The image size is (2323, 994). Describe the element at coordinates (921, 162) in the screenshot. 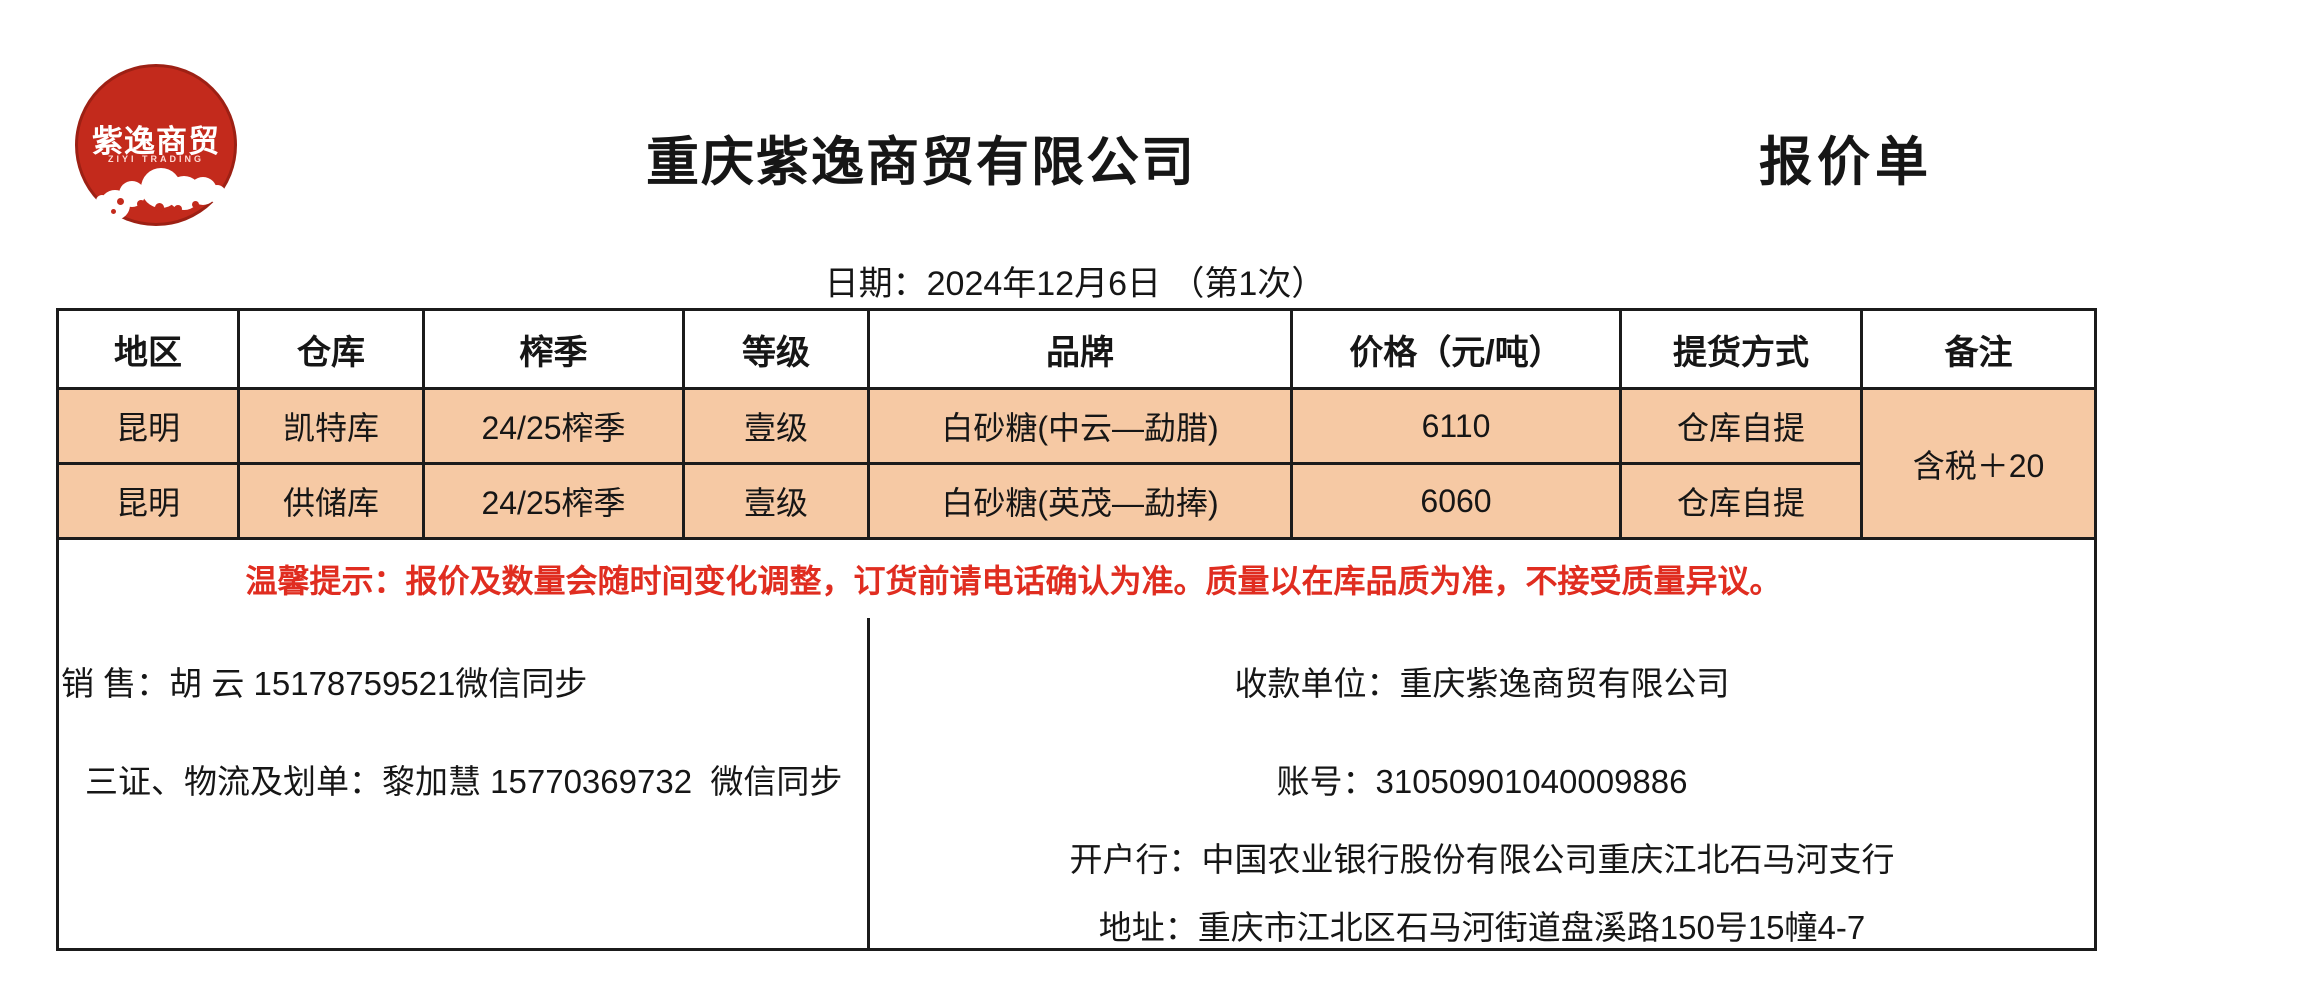

I see `page-title: 重庆紫逸商贸有限公司` at that location.